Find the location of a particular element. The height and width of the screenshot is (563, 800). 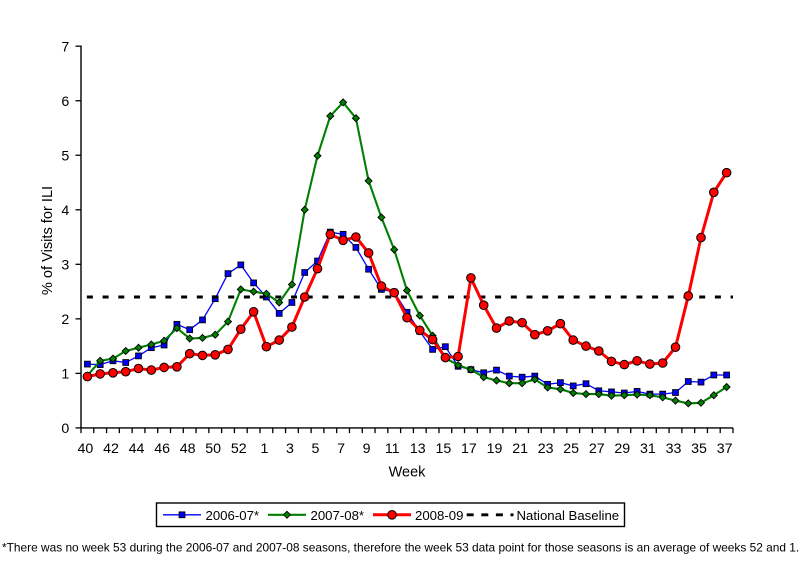

svg-text: 17 is located at coordinates (469, 449).